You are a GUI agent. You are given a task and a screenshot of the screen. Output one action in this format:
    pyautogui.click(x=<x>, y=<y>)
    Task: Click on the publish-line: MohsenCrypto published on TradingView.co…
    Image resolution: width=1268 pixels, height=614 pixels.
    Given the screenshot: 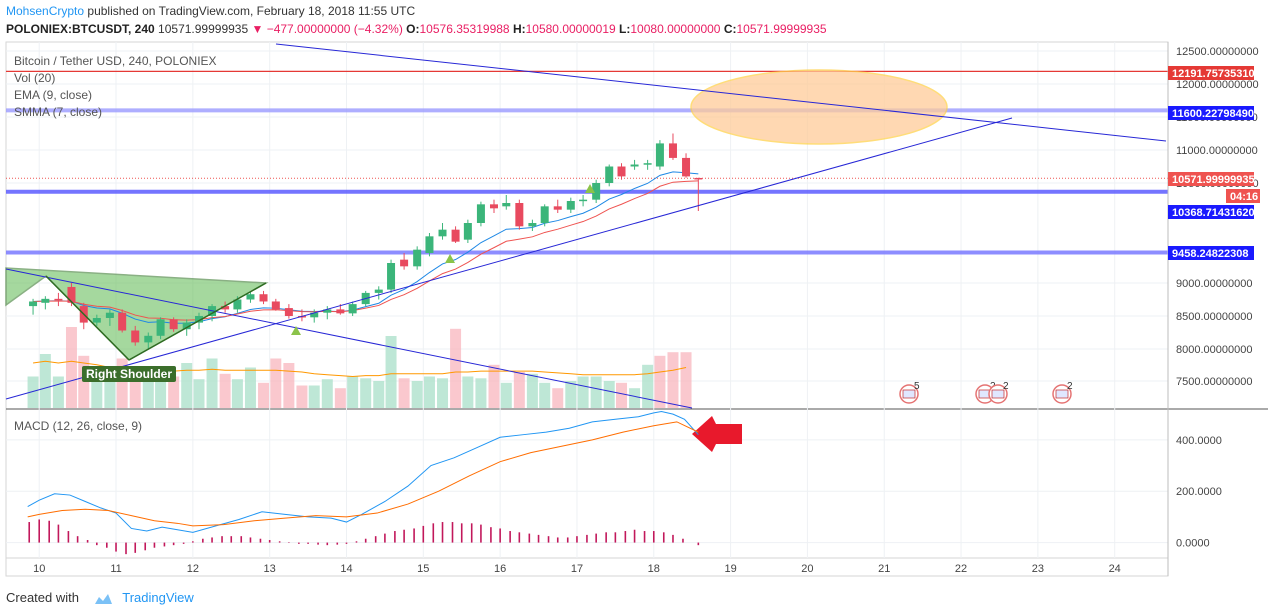 What is the action you would take?
    pyautogui.click(x=210, y=11)
    